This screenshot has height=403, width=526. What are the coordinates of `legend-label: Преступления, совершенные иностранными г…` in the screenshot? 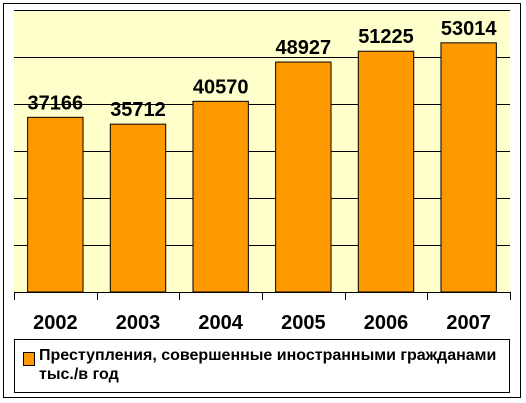 It's located at (268, 365).